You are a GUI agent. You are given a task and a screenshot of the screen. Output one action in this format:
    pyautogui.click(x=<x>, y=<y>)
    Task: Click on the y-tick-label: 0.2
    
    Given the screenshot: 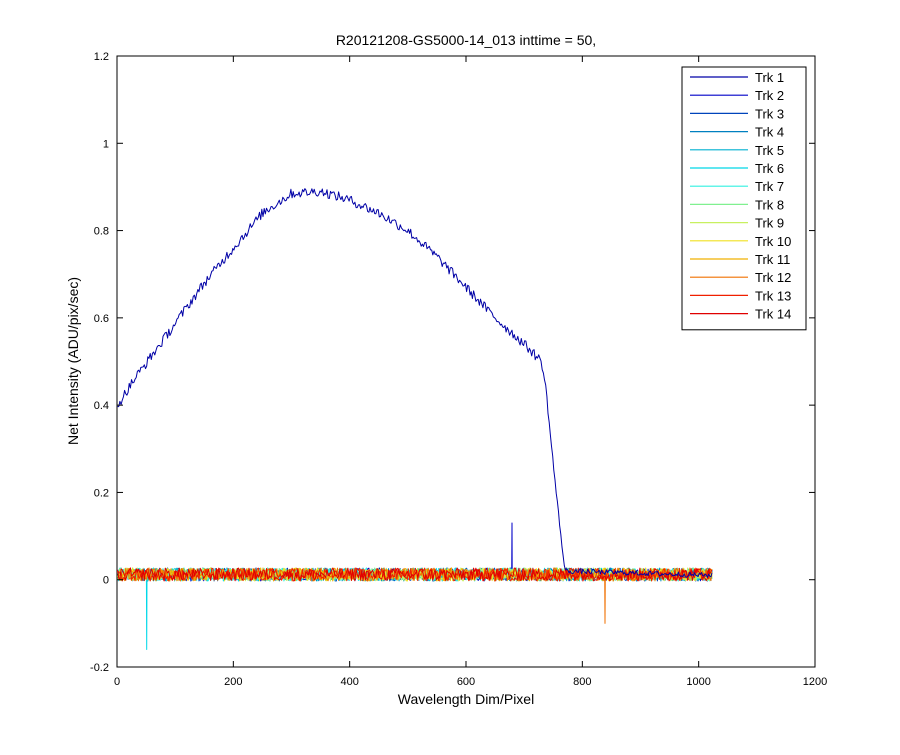 What is the action you would take?
    pyautogui.click(x=101, y=493)
    